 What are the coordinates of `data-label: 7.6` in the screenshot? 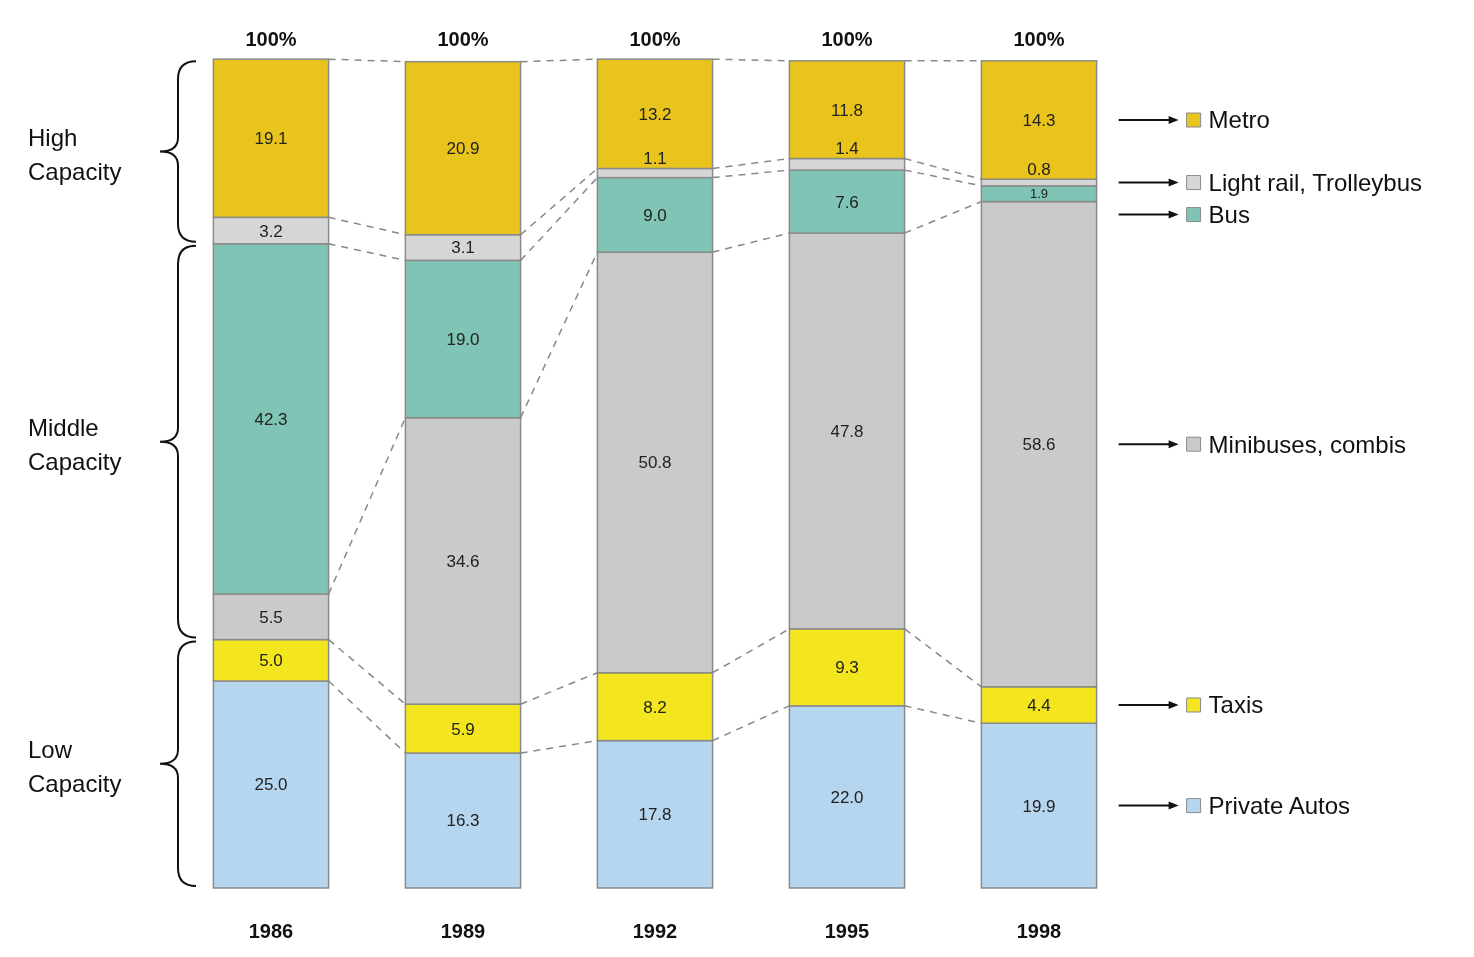 It's located at (847, 202).